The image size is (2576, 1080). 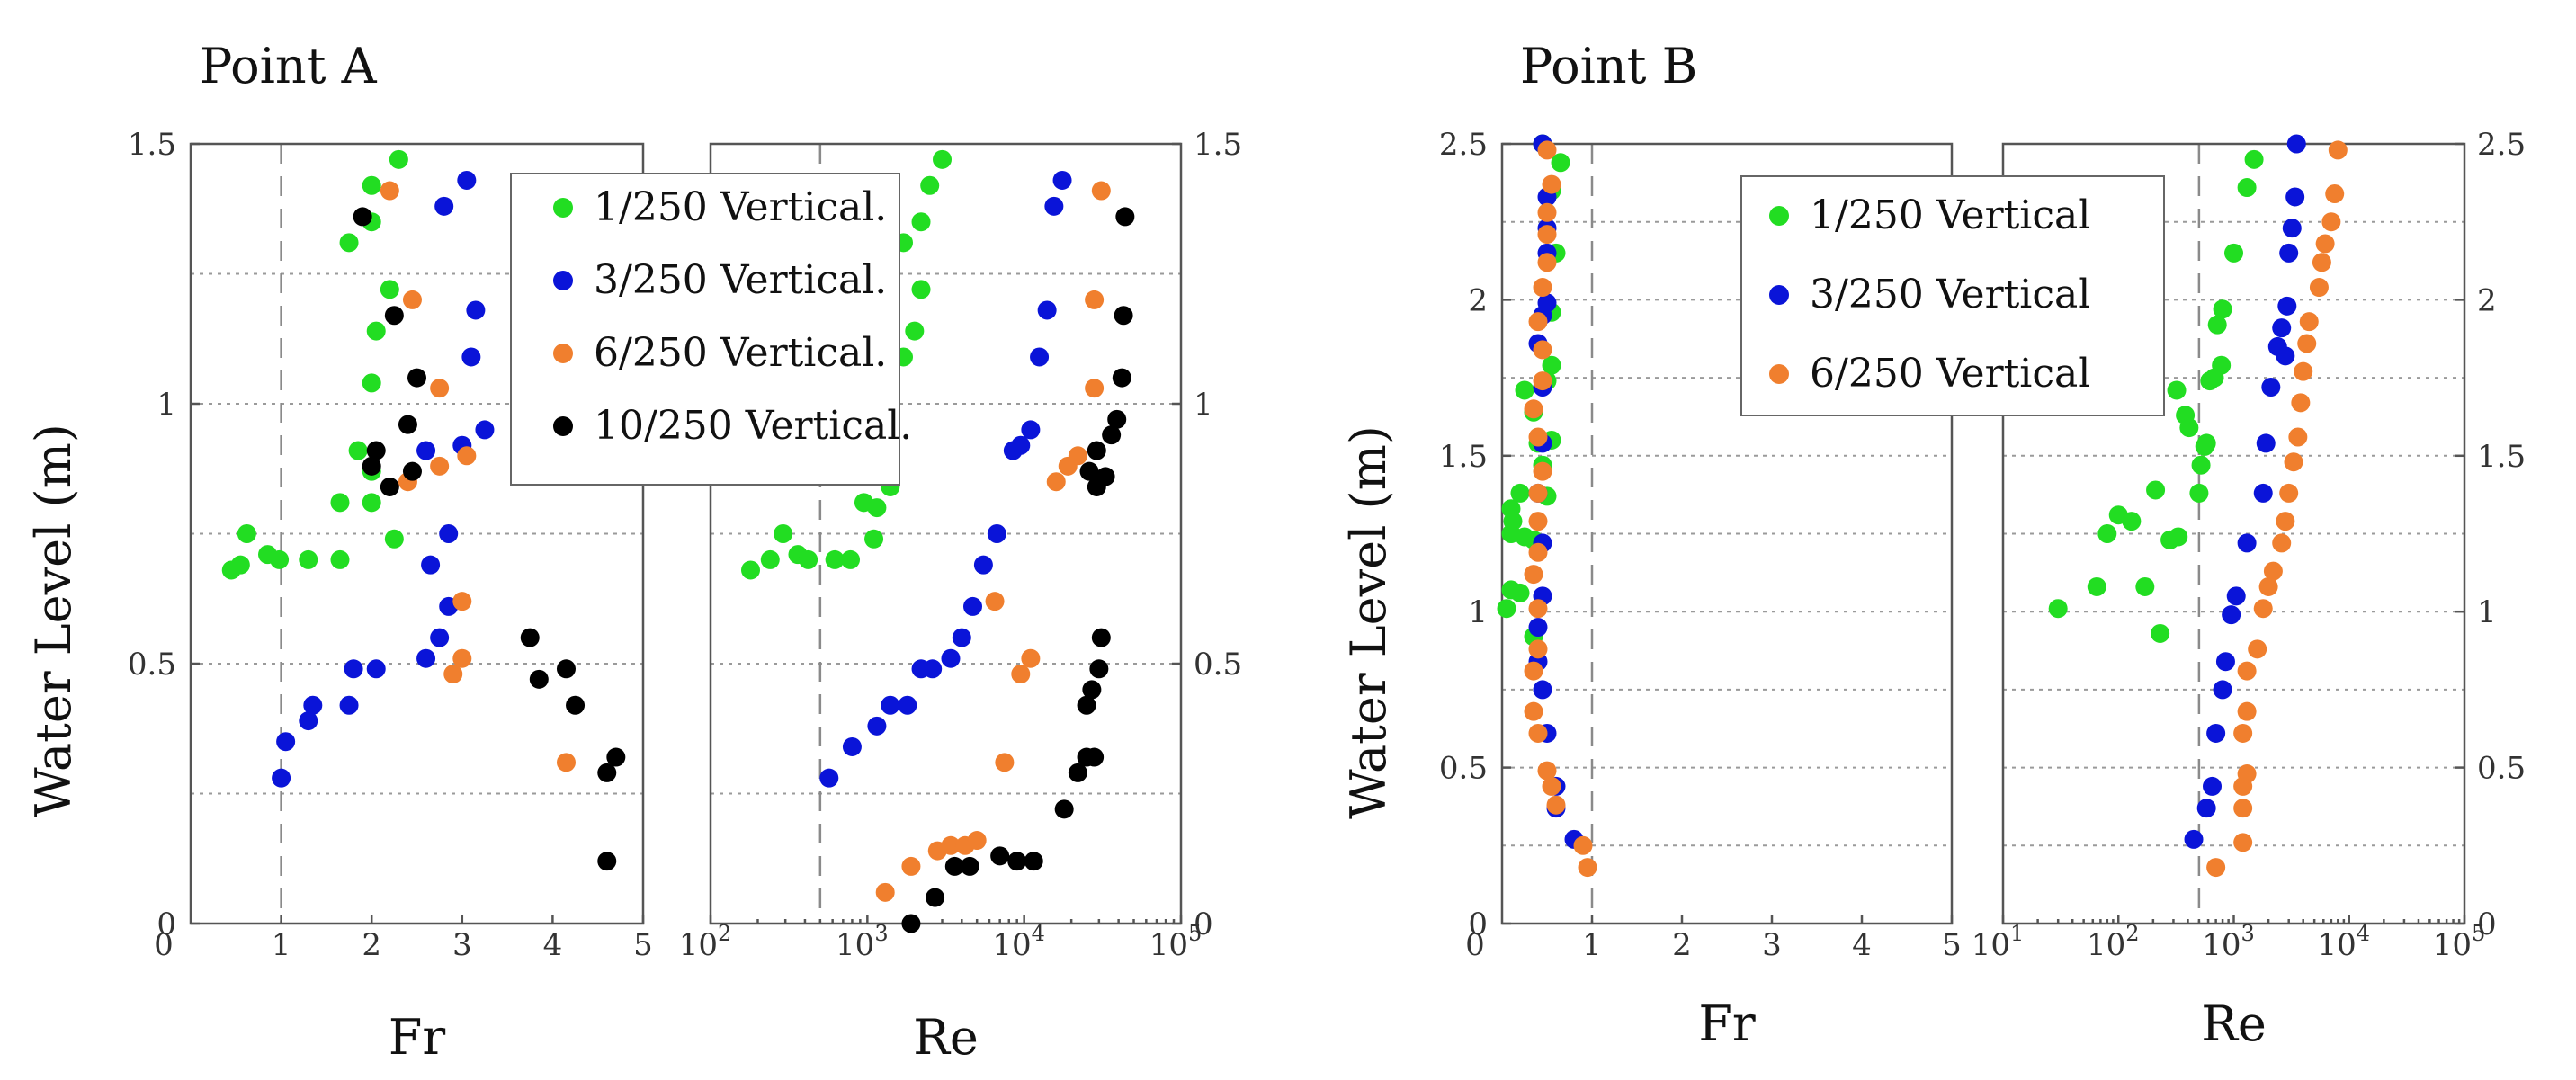 What do you see at coordinates (1018, 942) in the screenshot?
I see `x-tick-label: 10⁴` at bounding box center [1018, 942].